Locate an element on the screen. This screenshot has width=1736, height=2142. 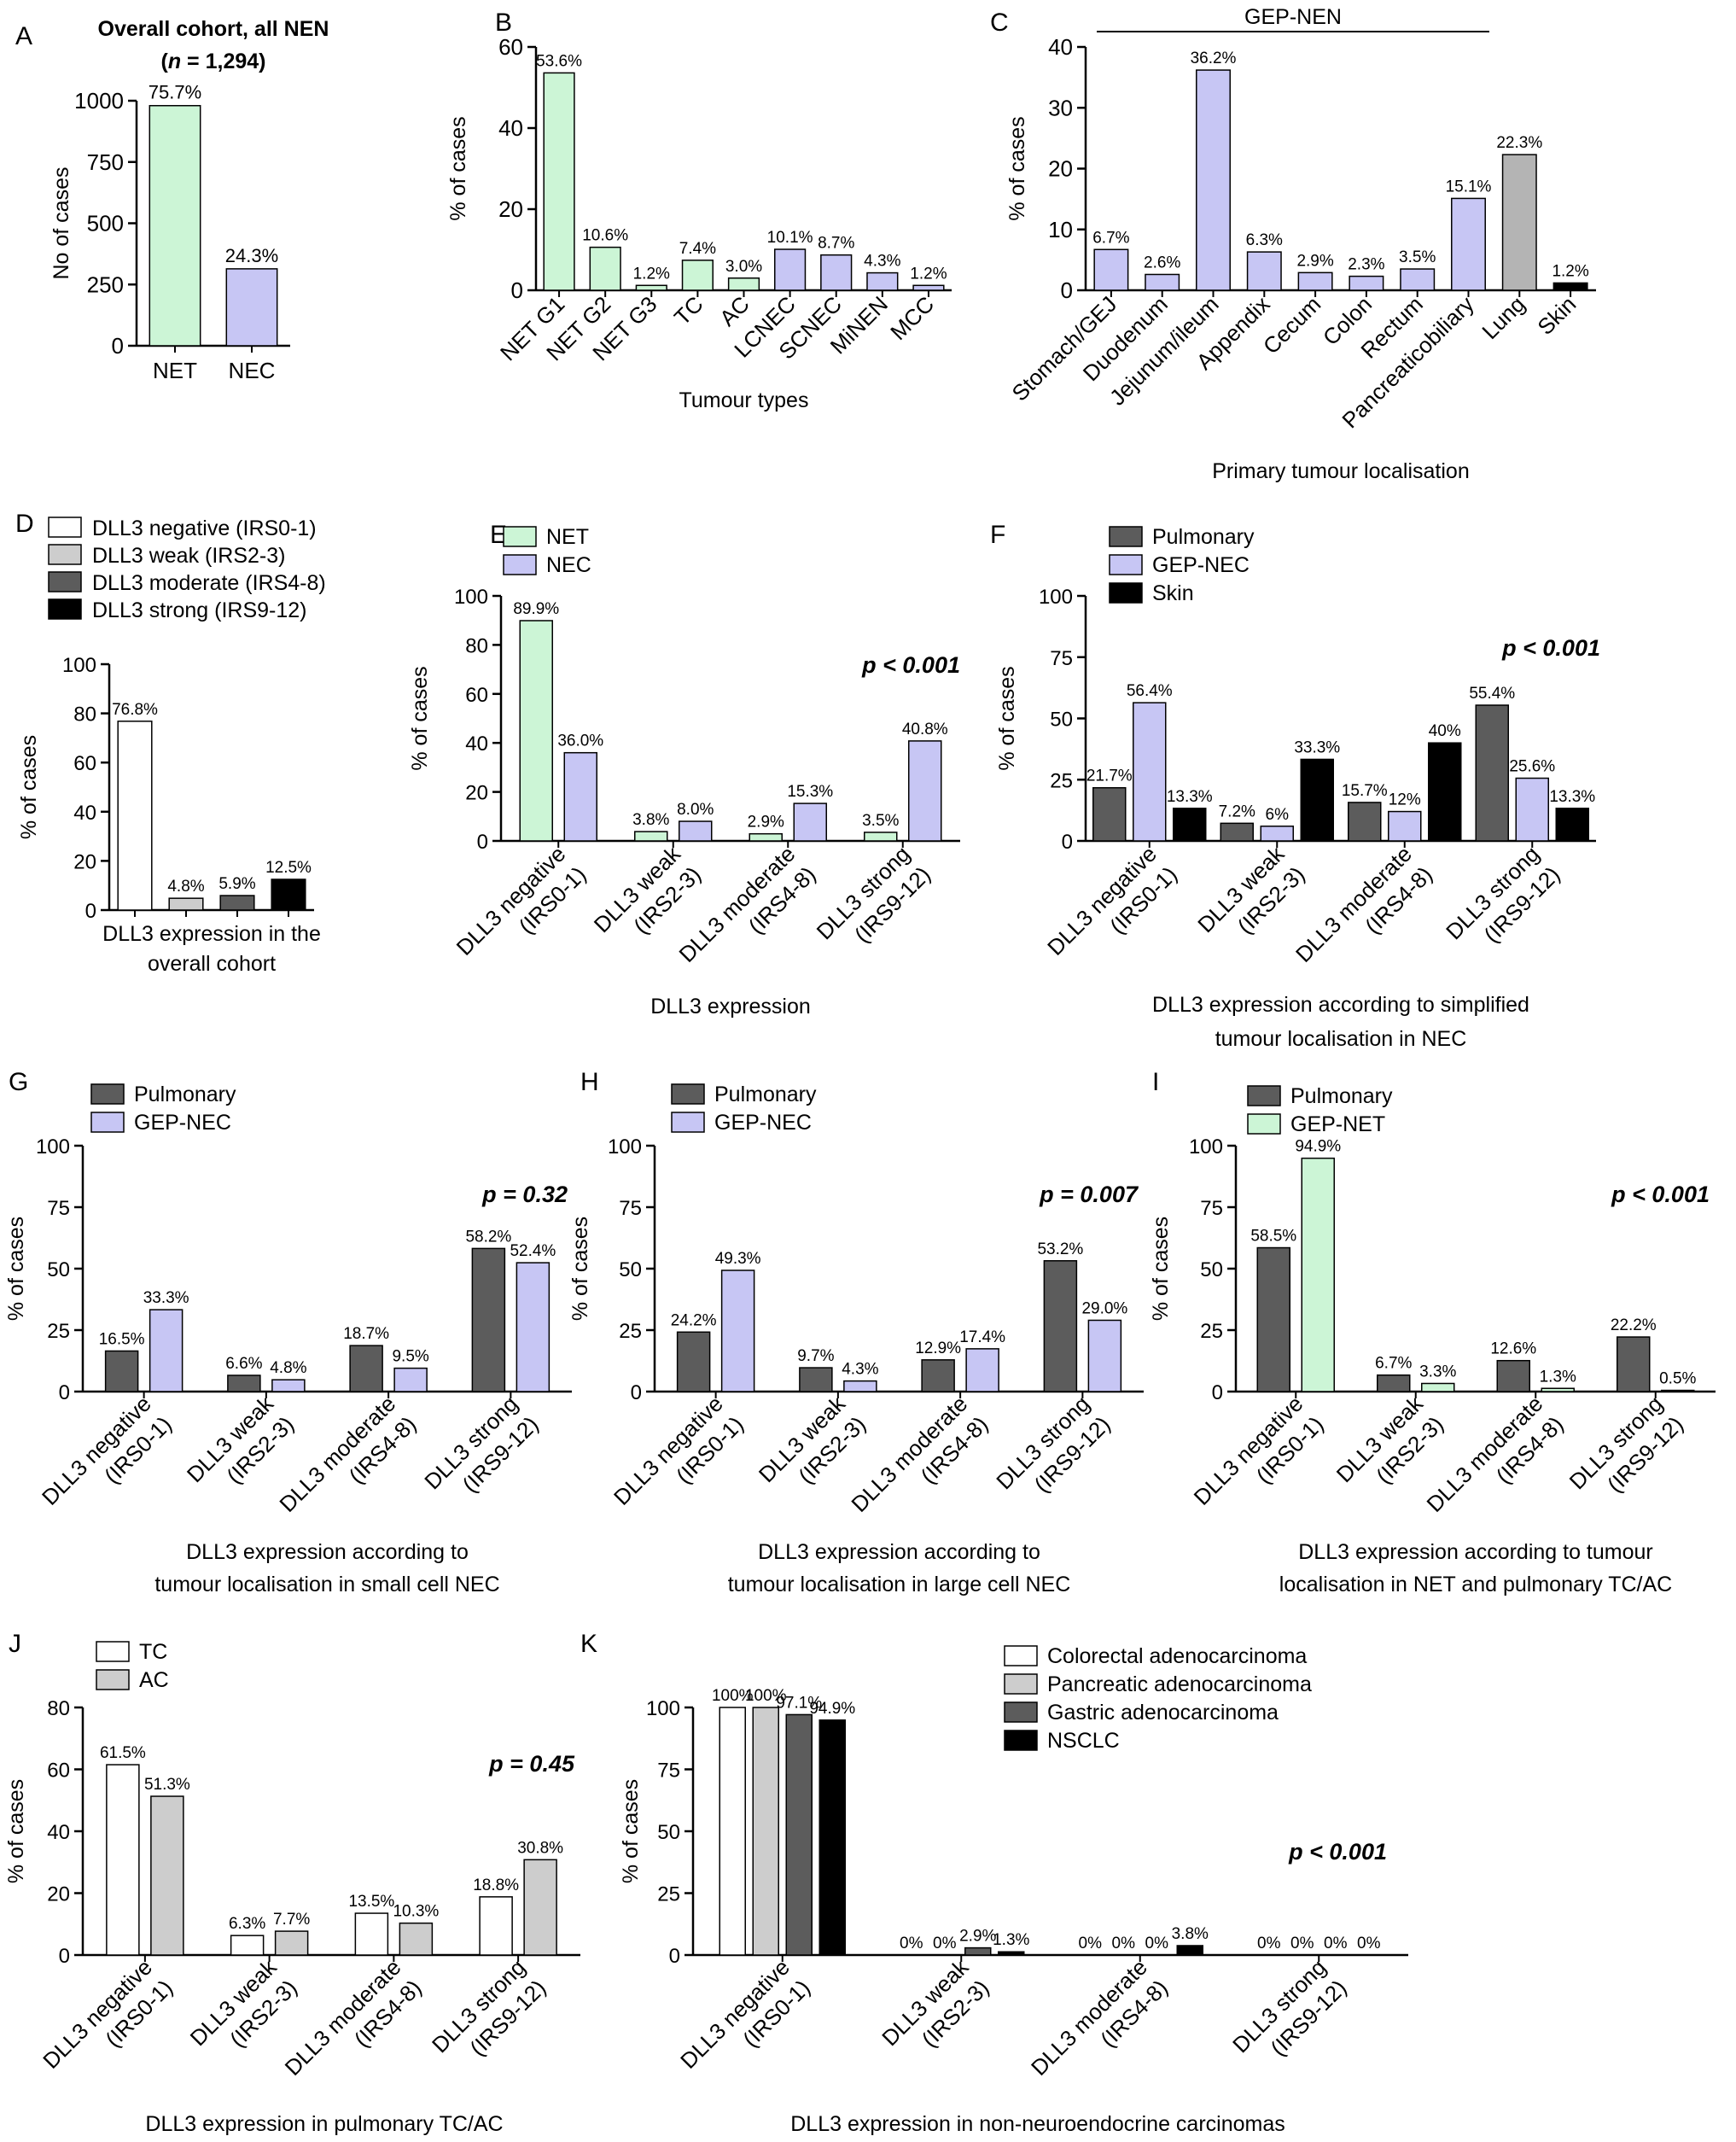
data-label: 97.1% is located at coordinates (799, 1703).